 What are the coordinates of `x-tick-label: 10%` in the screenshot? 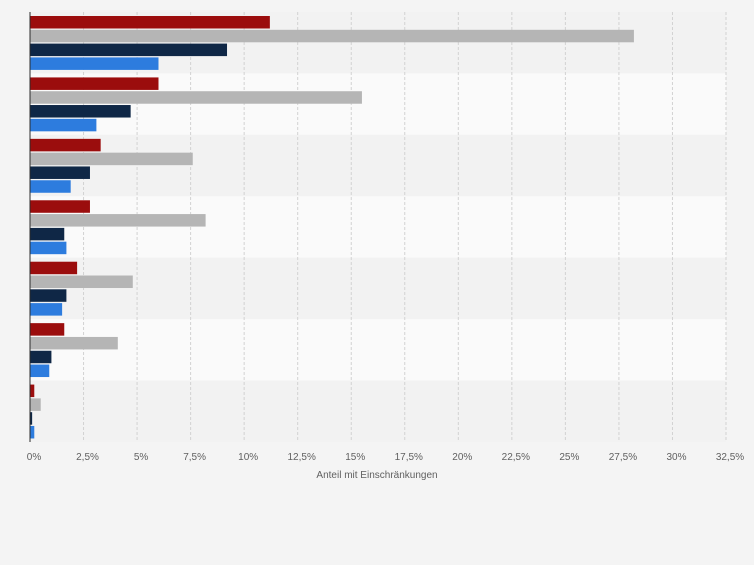 It's located at (248, 457).